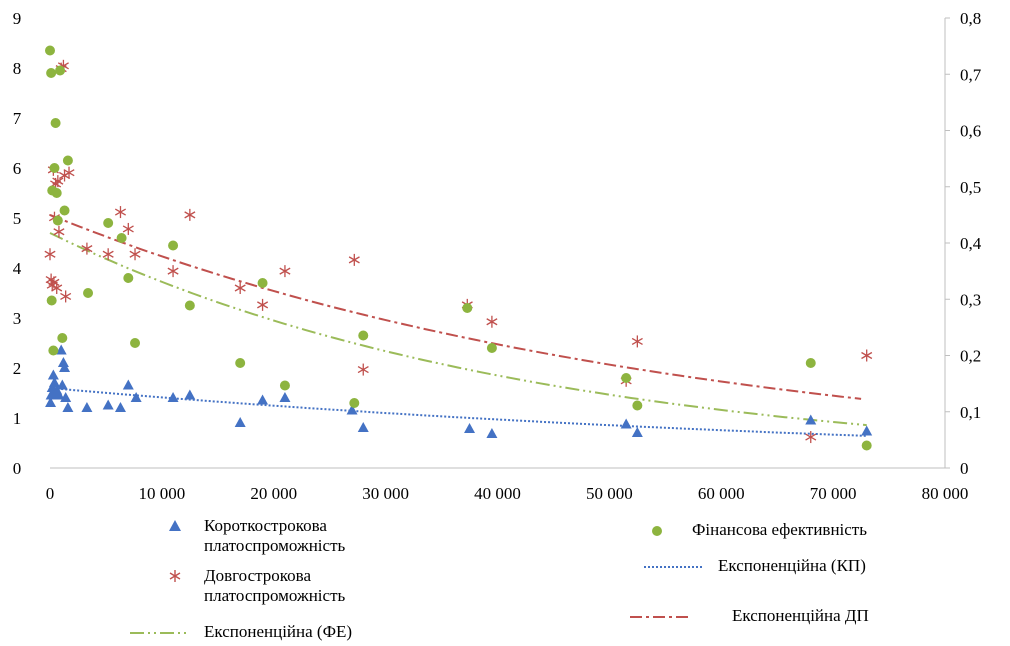  Describe the element at coordinates (159, 633) in the screenshot. I see `dashdotdot-line-icon` at that location.